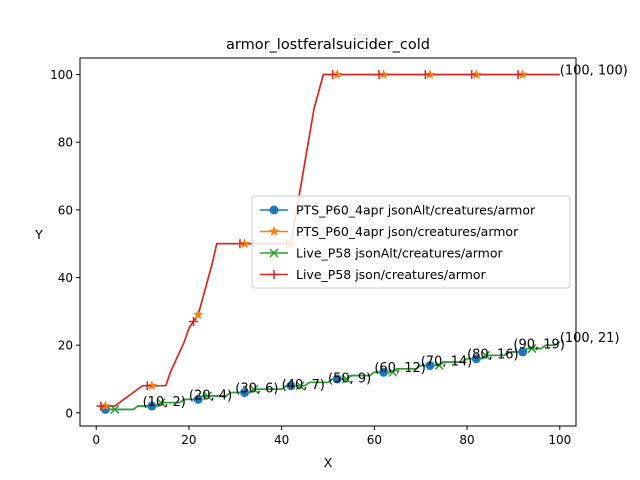 This screenshot has width=640, height=480. What do you see at coordinates (559, 440) in the screenshot?
I see `x-tick-label: 100` at bounding box center [559, 440].